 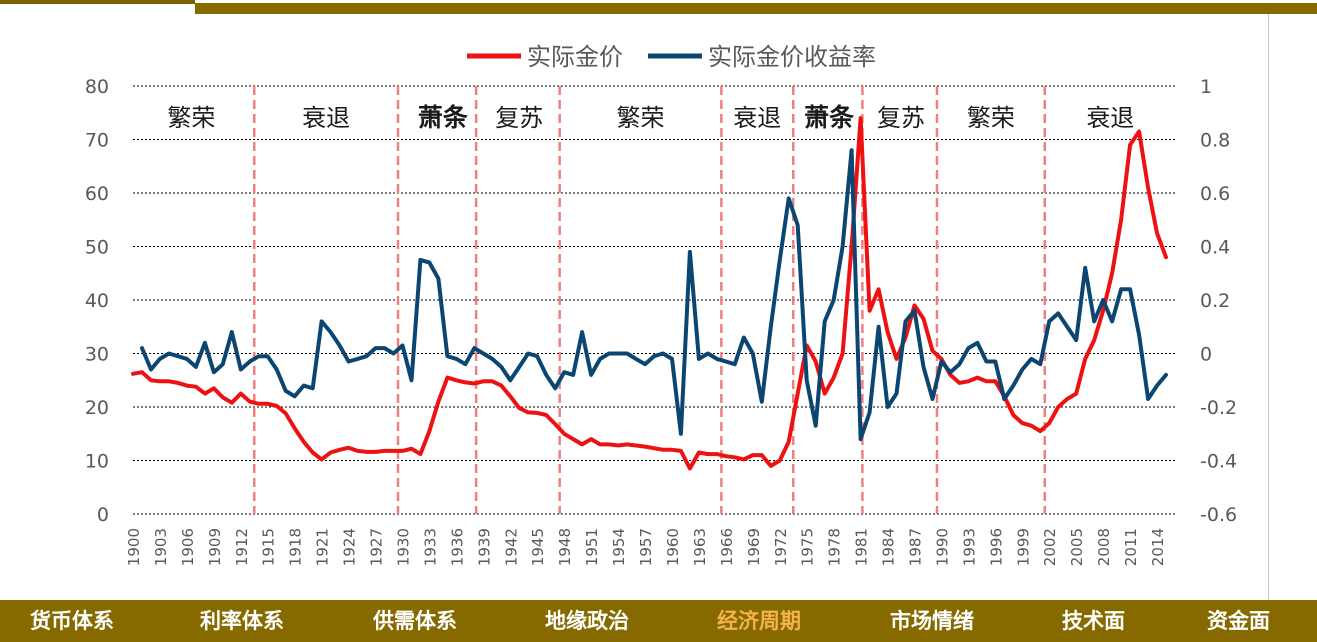 I want to click on x-tick-label: 1936, so click(x=457, y=547).